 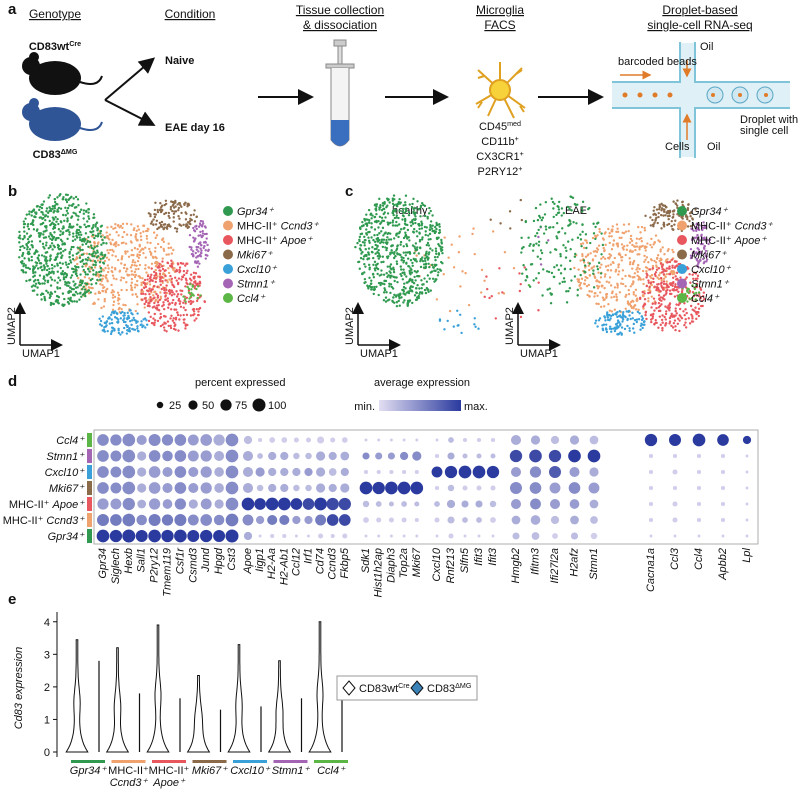 I want to click on row-label-gene: Apoe⁺, so click(x=69, y=505).